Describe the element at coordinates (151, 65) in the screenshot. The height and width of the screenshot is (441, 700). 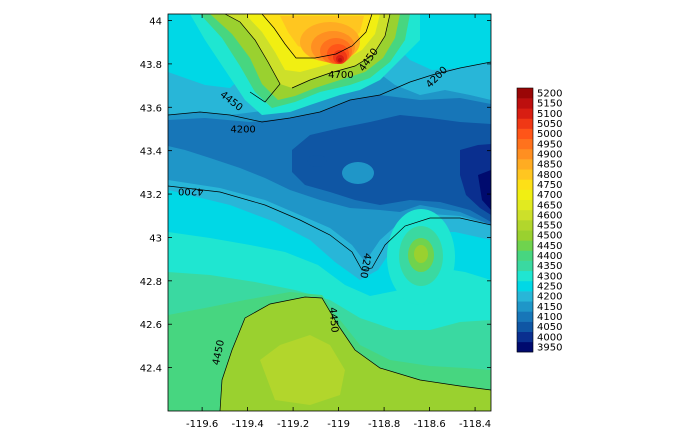
I see `y-tick-label: 43.8` at that location.